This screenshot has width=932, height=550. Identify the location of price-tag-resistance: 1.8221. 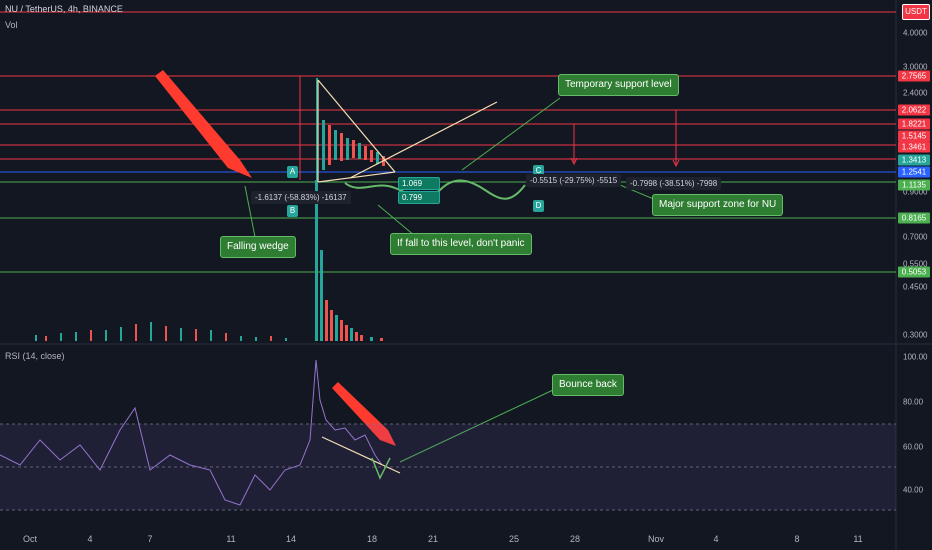
(914, 124).